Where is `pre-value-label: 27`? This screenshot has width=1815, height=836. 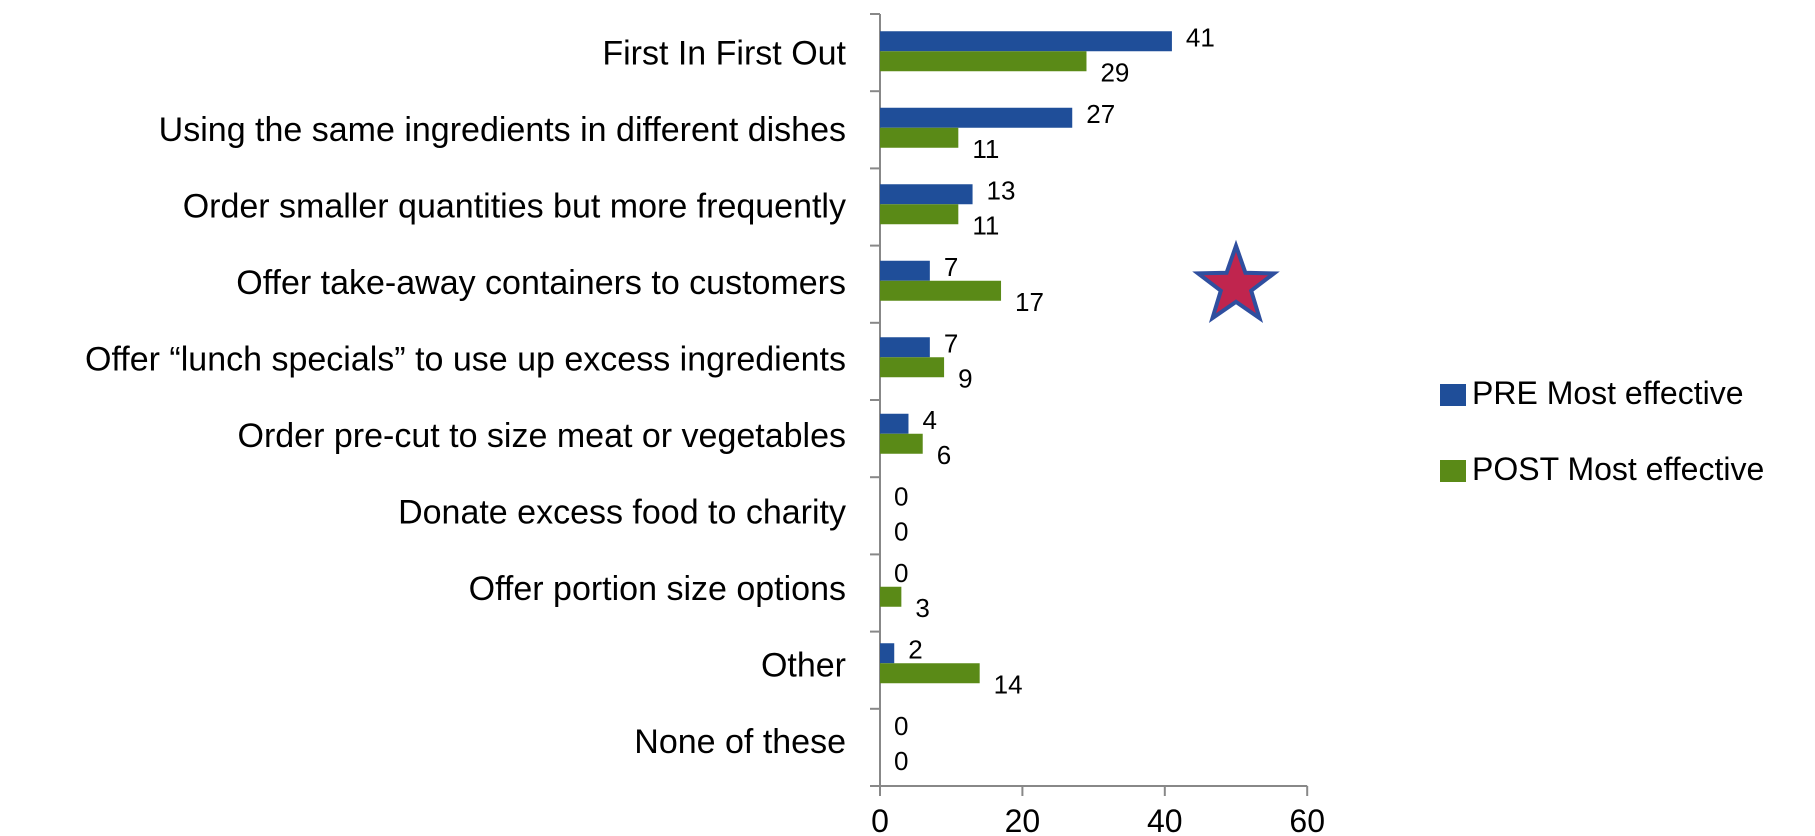
pre-value-label: 27 is located at coordinates (1100, 114).